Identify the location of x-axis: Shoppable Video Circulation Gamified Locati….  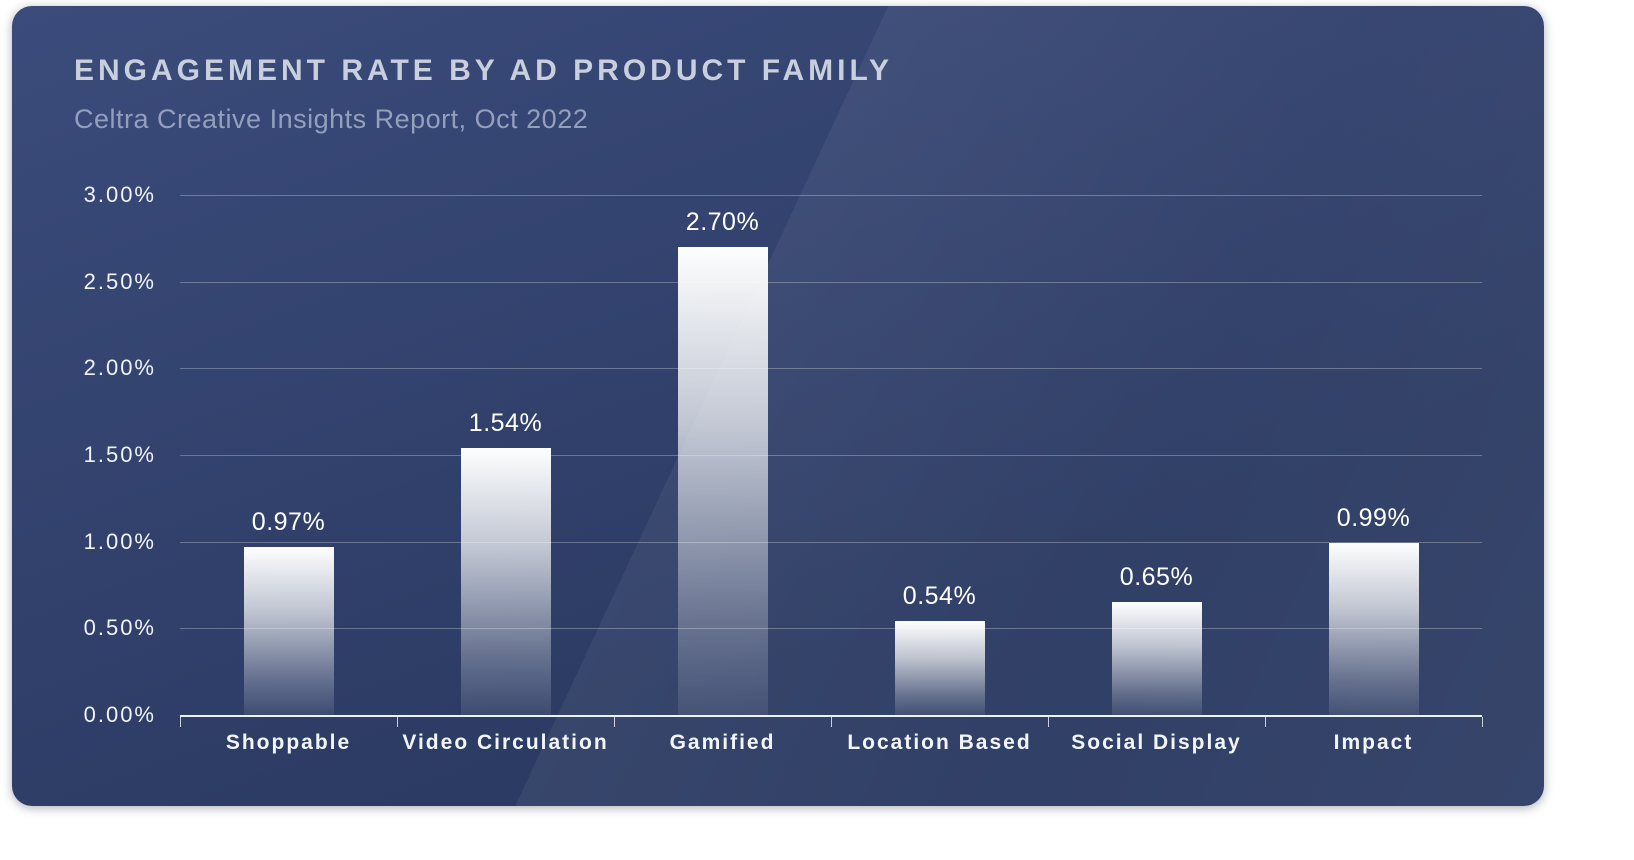
(831, 736).